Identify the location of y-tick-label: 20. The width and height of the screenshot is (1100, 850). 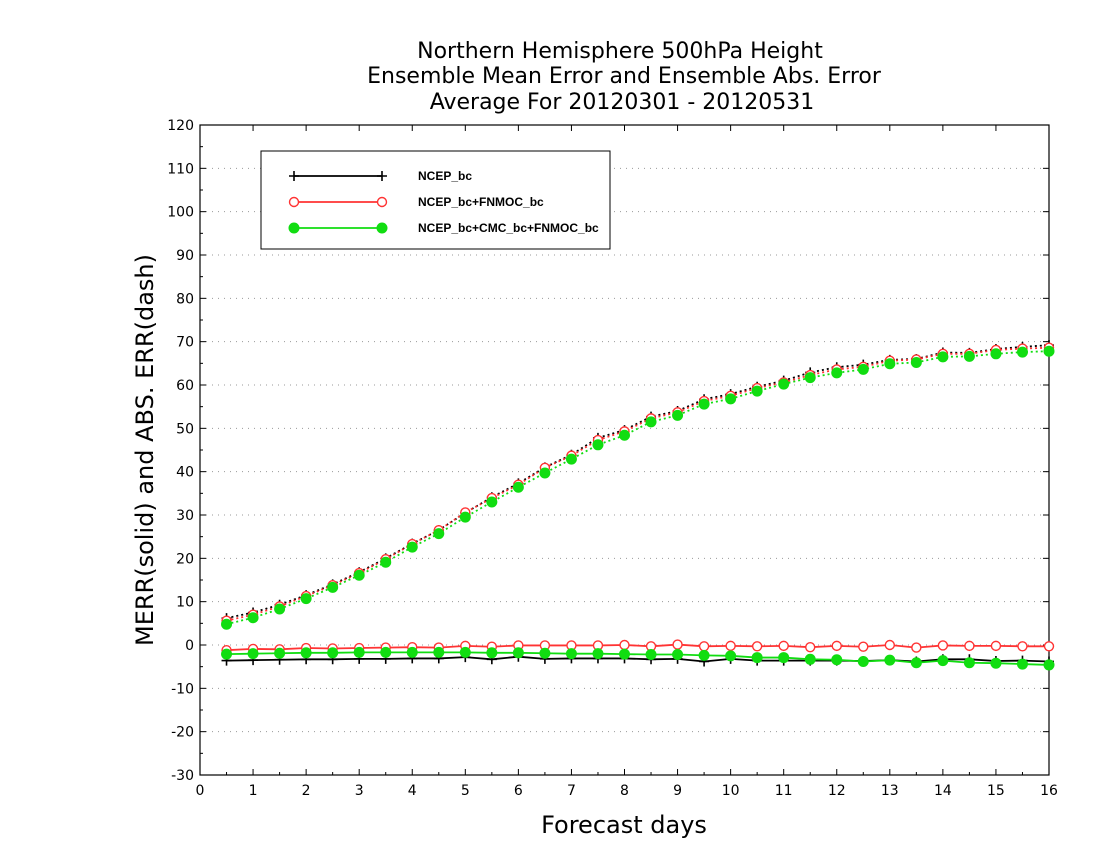
(185, 559).